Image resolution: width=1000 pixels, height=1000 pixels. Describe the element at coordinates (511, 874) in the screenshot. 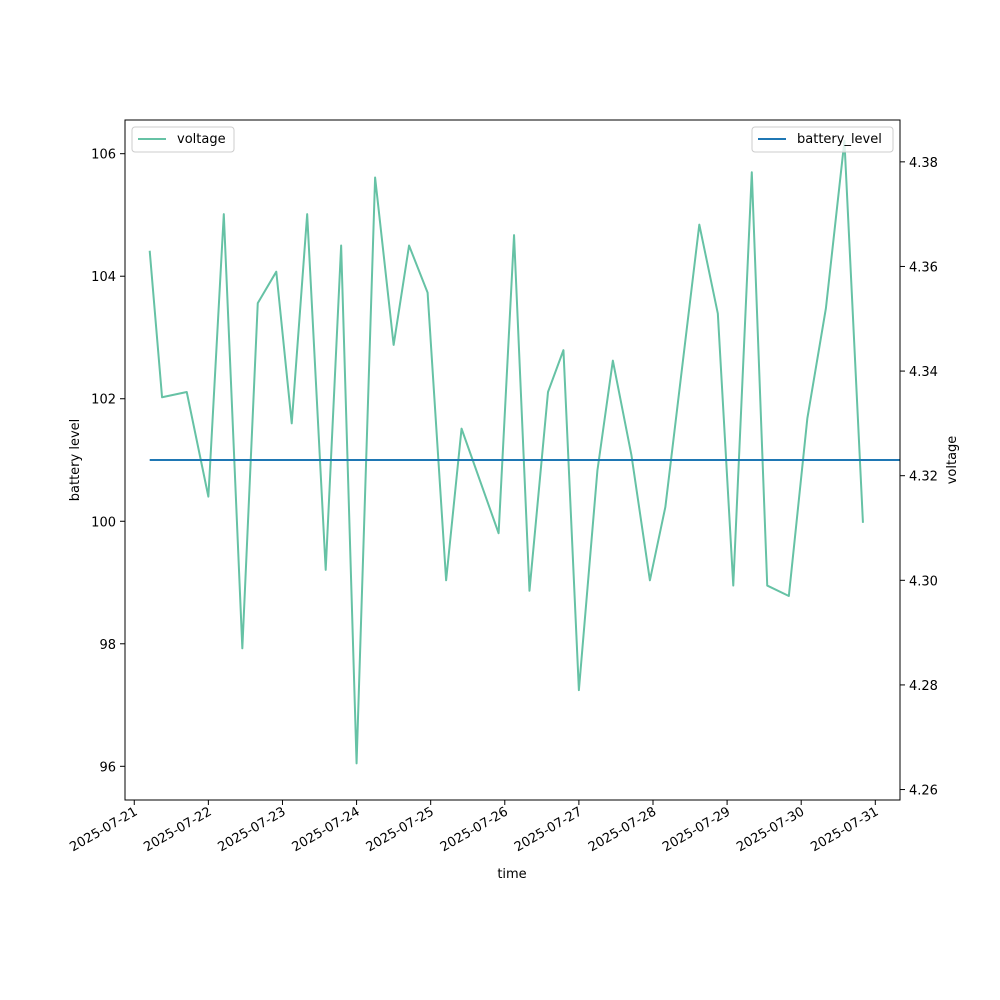

I see `x-axis-label: time` at that location.